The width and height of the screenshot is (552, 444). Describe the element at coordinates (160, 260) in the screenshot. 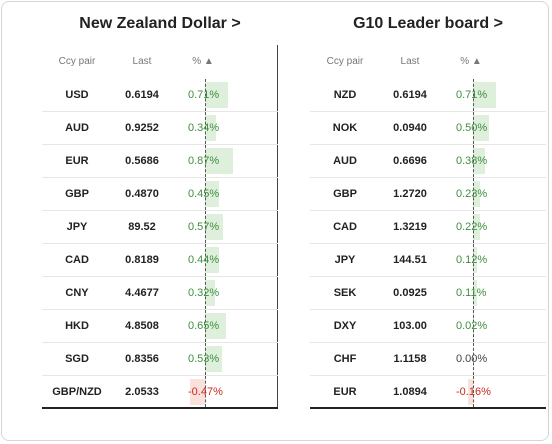

I see `table-row: CAD 0.8189 0.44%` at that location.